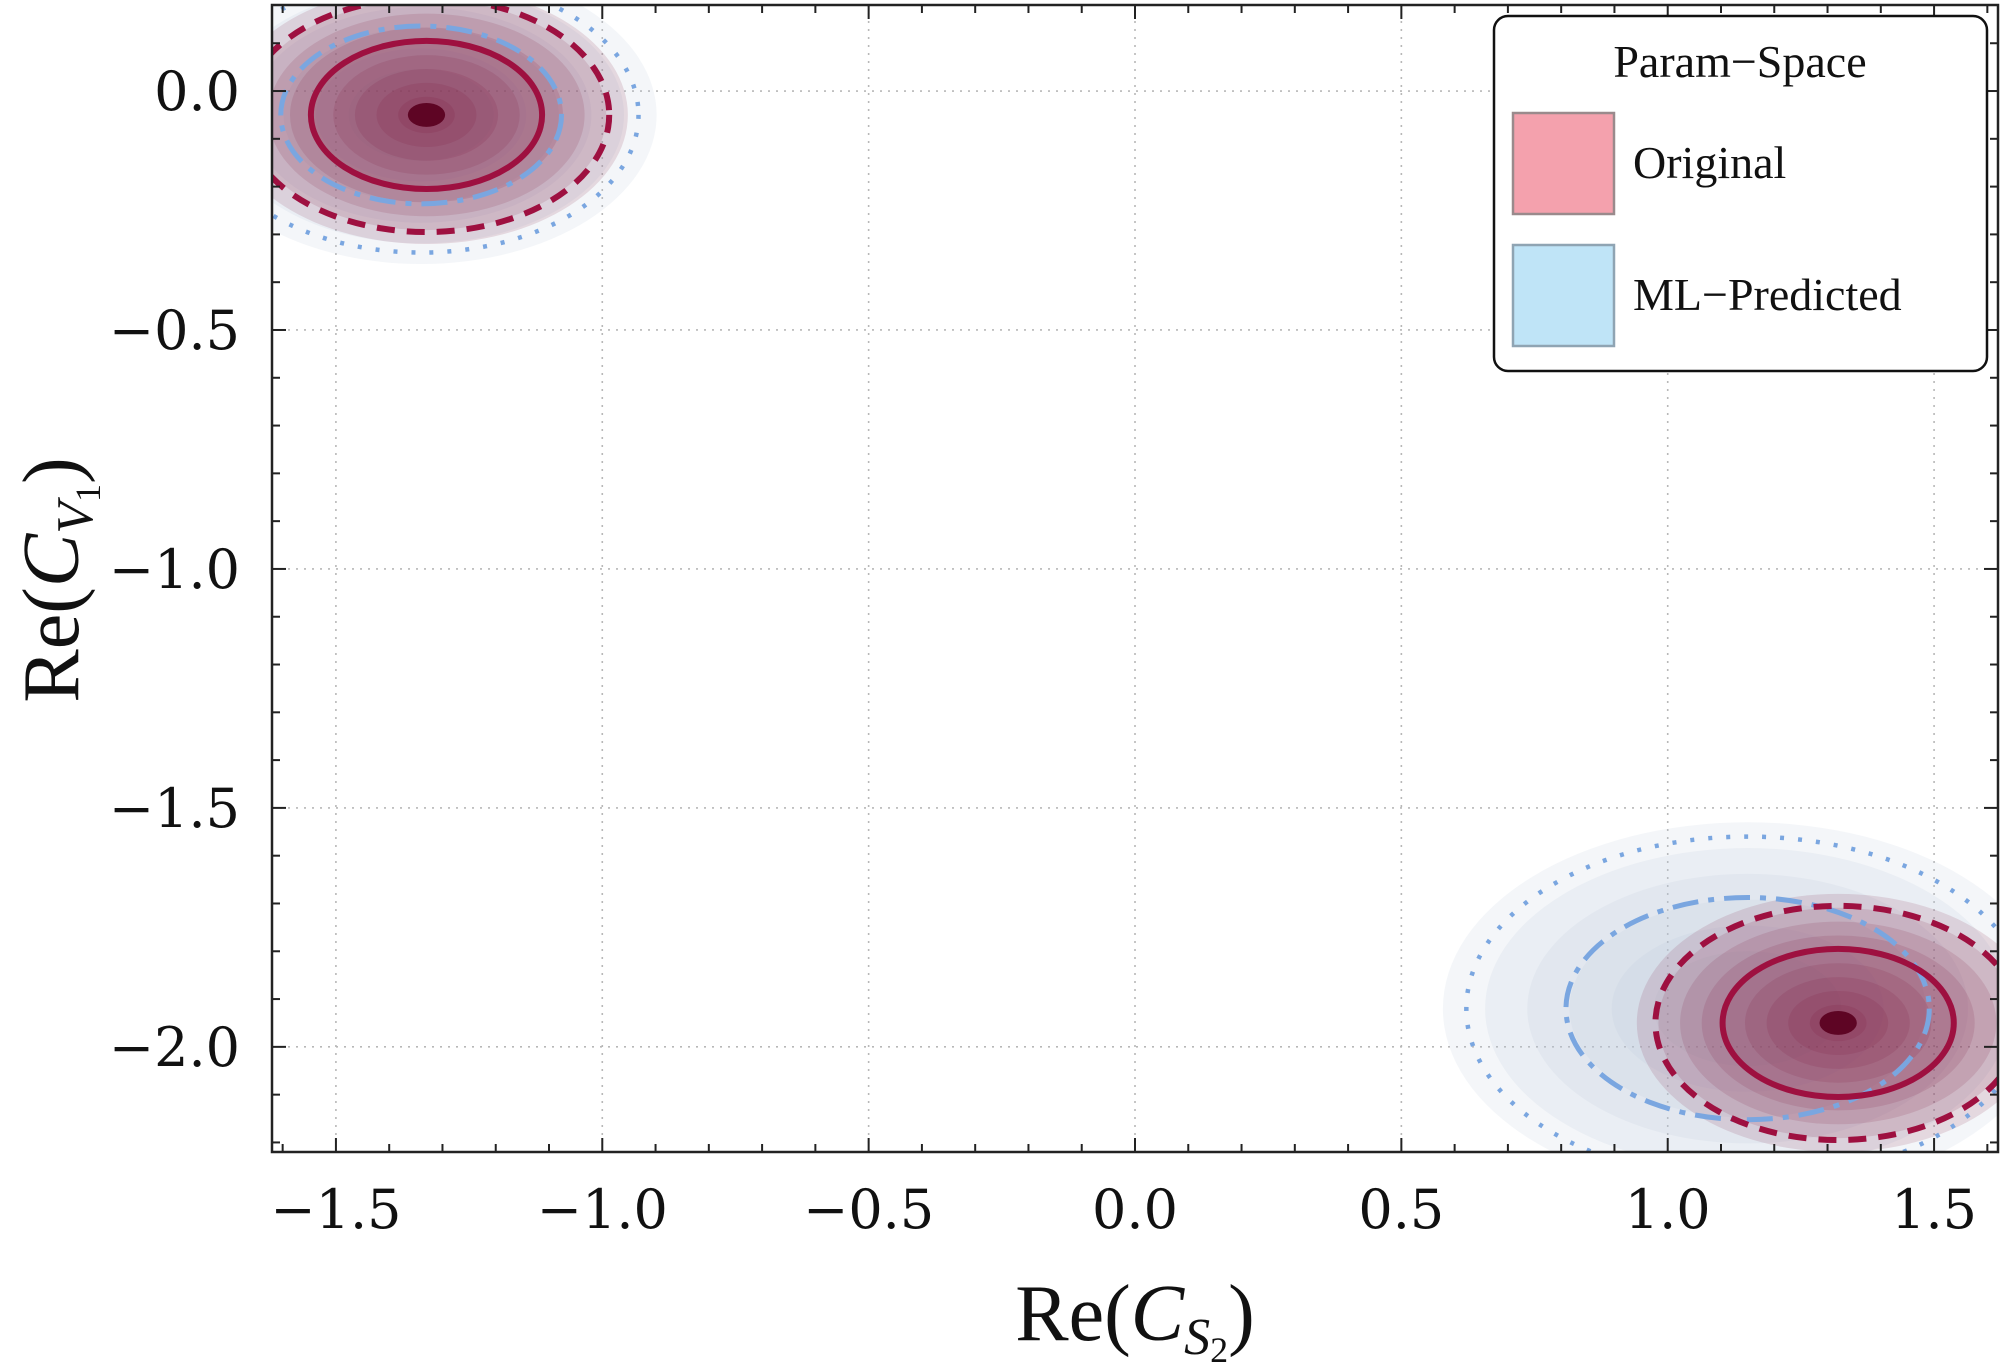 This screenshot has height=1368, width=2000. What do you see at coordinates (174, 808) in the screenshot?
I see `y-tick-label: −1.5` at bounding box center [174, 808].